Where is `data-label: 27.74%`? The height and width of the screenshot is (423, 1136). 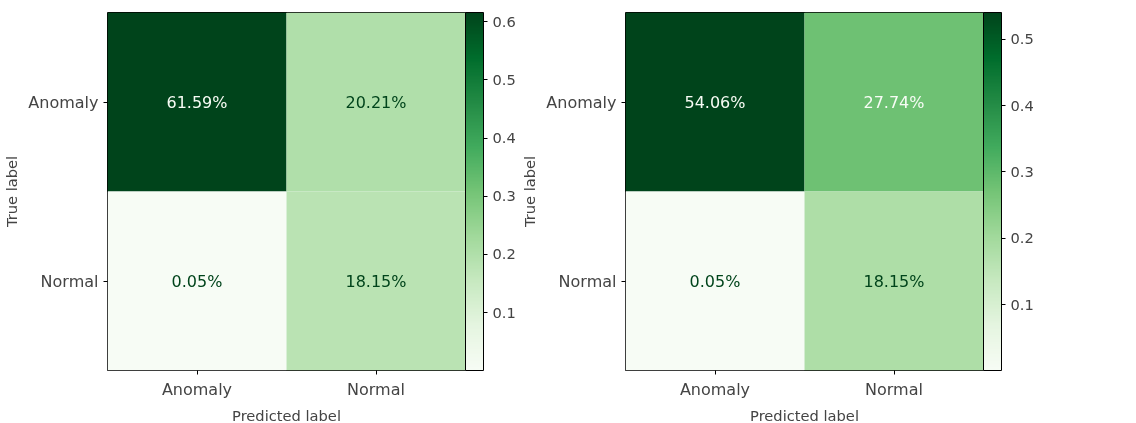
data-label: 27.74% is located at coordinates (894, 102).